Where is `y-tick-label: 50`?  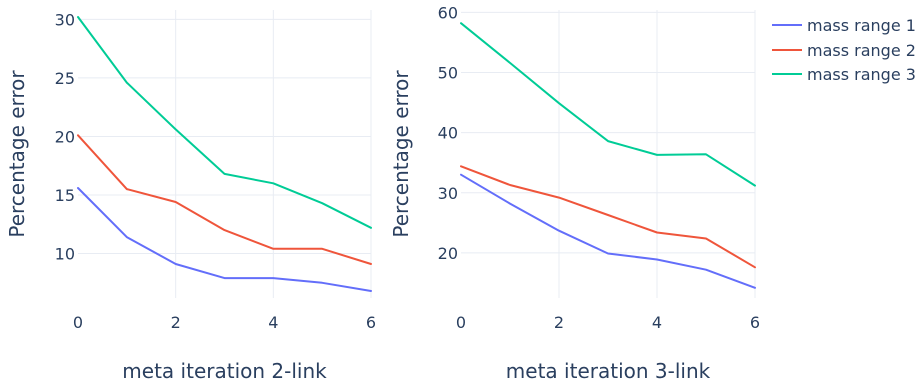 y-tick-label: 50 is located at coordinates (448, 73).